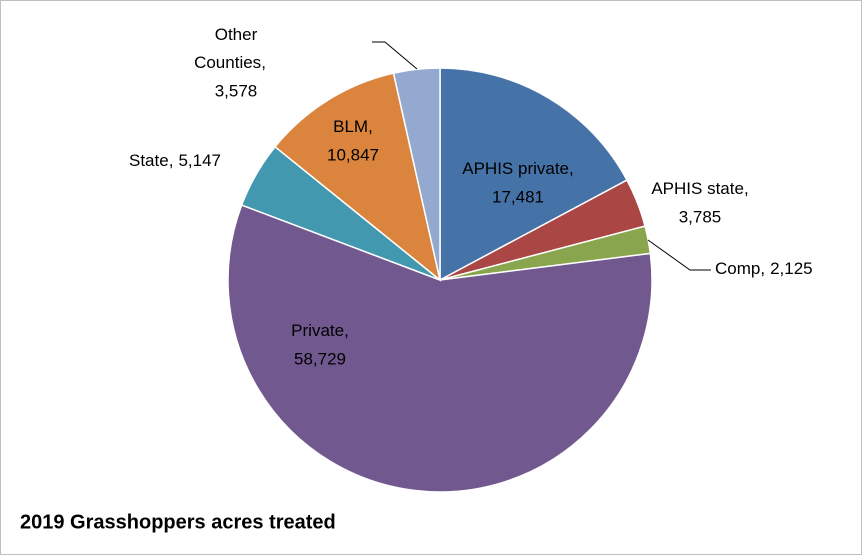 This screenshot has height=556, width=863. I want to click on data-label: APHIS state,, so click(699, 188).